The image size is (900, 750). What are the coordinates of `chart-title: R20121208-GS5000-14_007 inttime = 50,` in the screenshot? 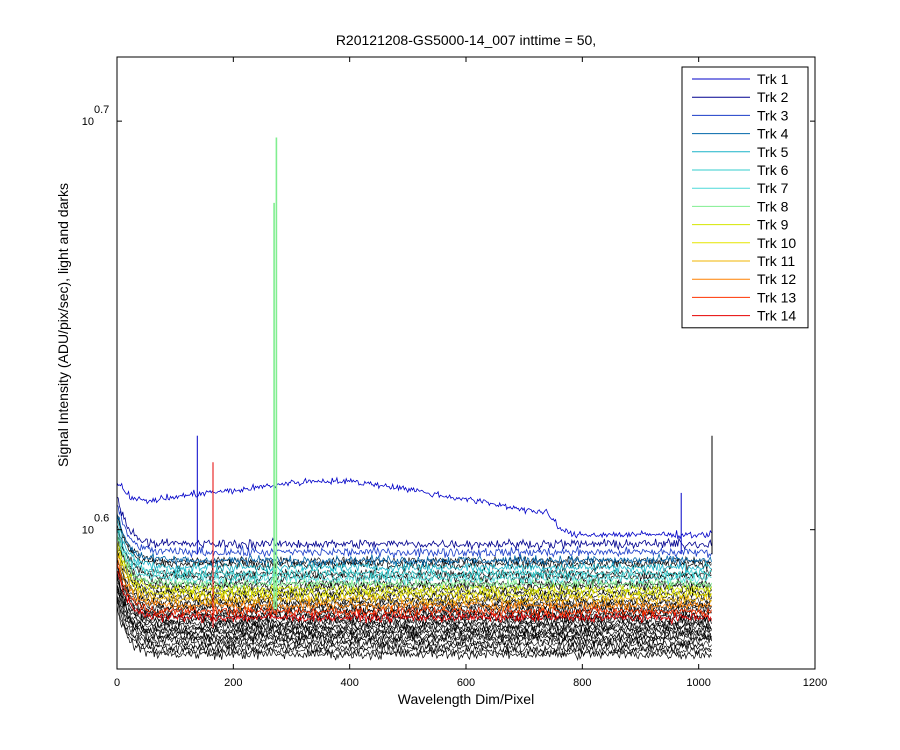 It's located at (466, 40).